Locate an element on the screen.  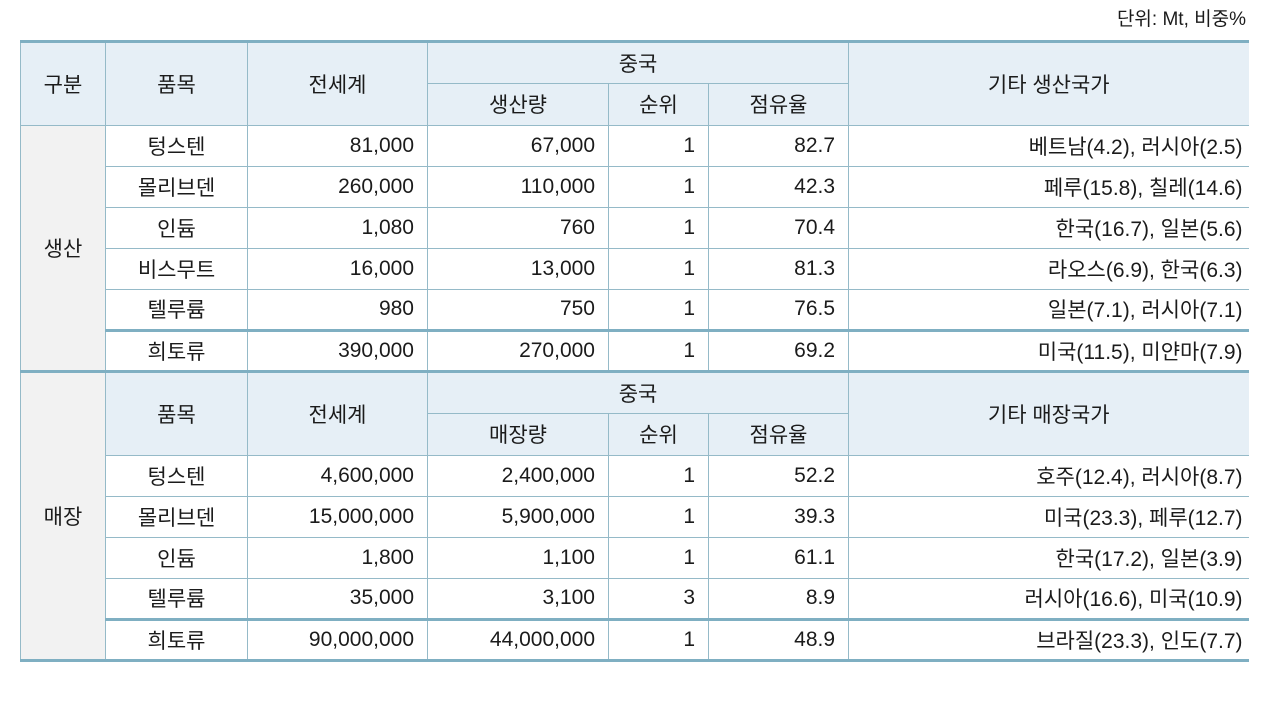
other-countries-cell: 미국(11.5), 미얀마(7.9) is located at coordinates (1048, 350).